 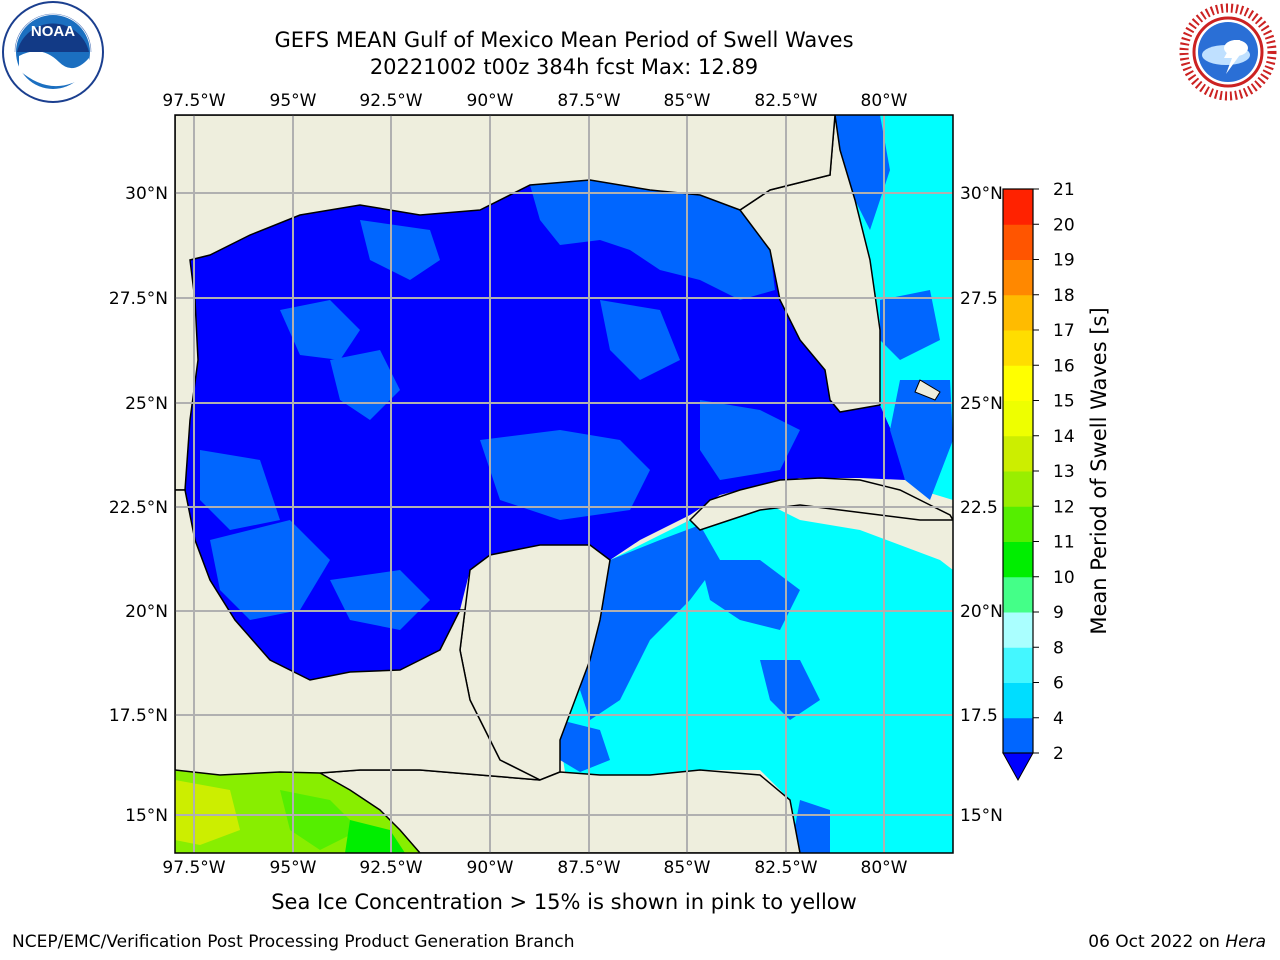 I want to click on noaa-logo: NOAA, so click(x=53, y=52).